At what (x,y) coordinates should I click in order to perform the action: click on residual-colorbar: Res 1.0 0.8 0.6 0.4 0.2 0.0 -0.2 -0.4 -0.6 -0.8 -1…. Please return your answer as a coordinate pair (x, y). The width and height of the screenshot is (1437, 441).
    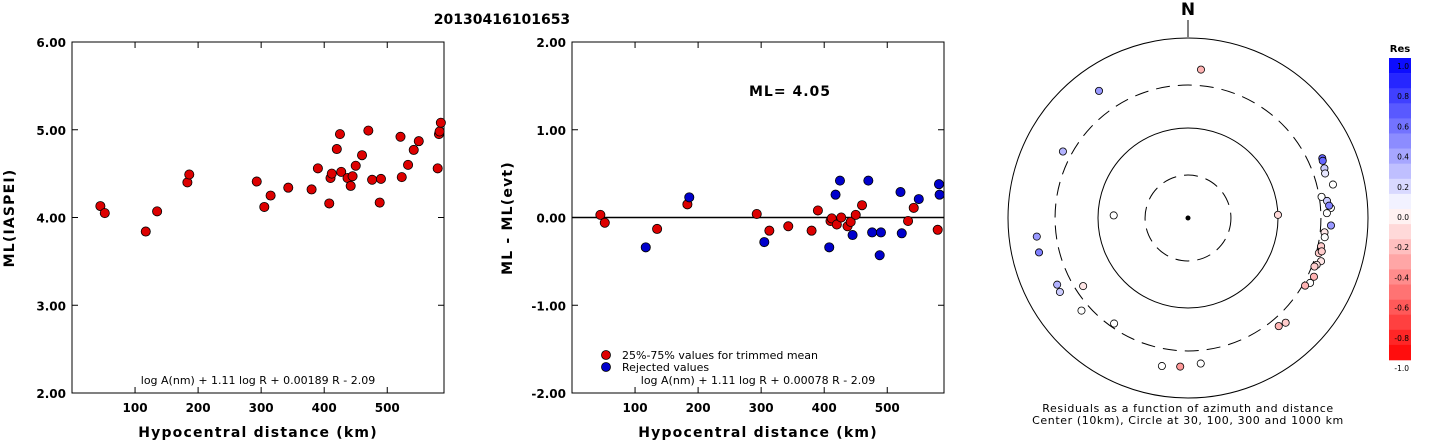
    Looking at the image, I should click on (1400, 208).